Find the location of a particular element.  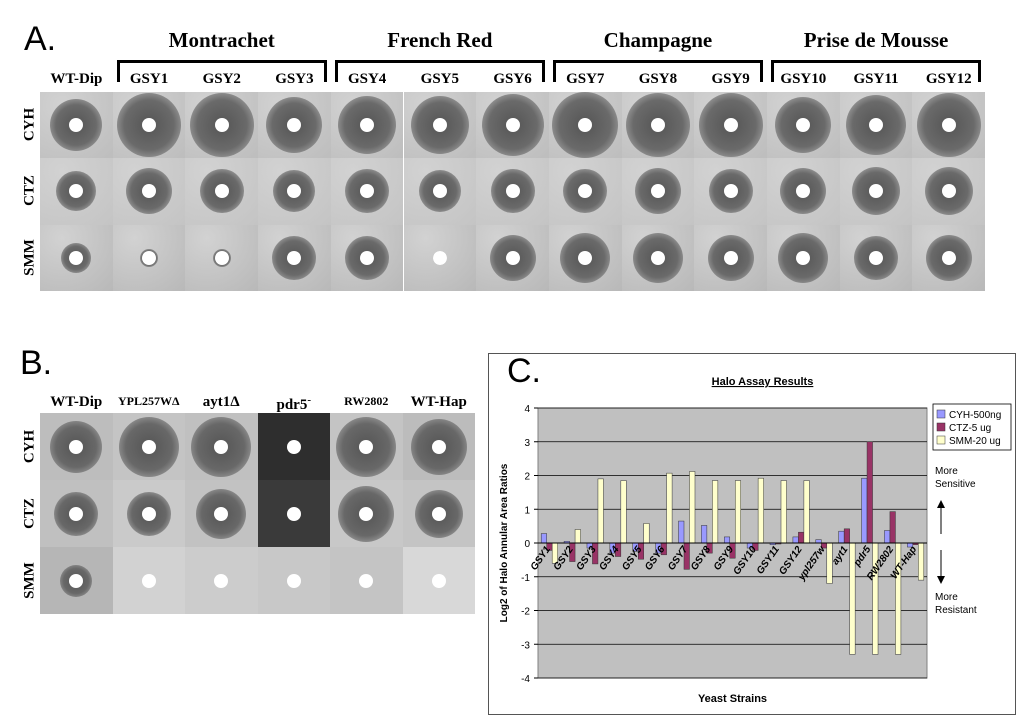

arrow-down-head is located at coordinates (941, 580).